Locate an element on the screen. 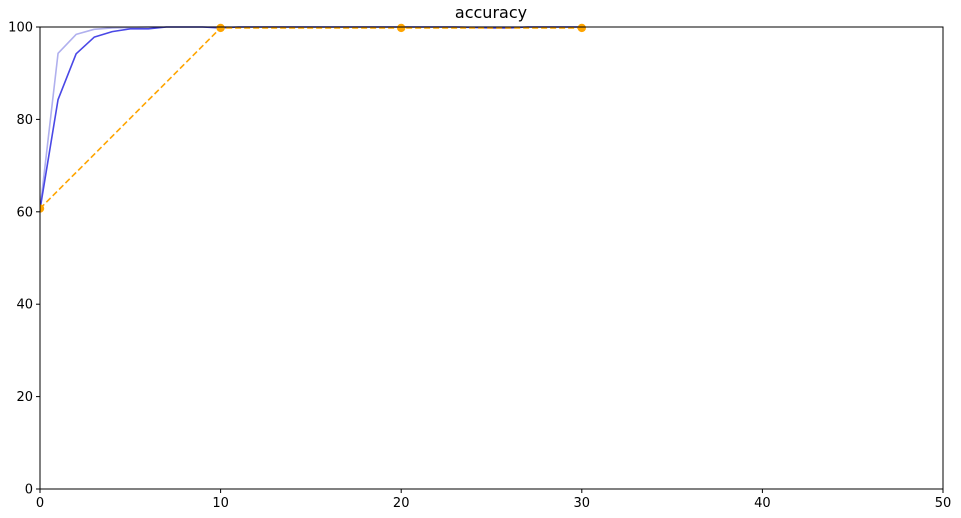  y-tick-label: 0 is located at coordinates (29, 490).